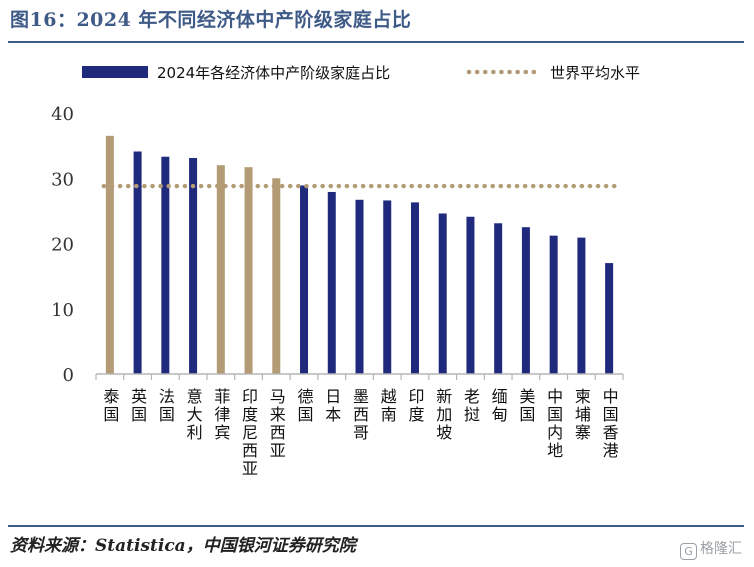  What do you see at coordinates (470, 406) in the screenshot?
I see `category-label: 老挝` at bounding box center [470, 406].